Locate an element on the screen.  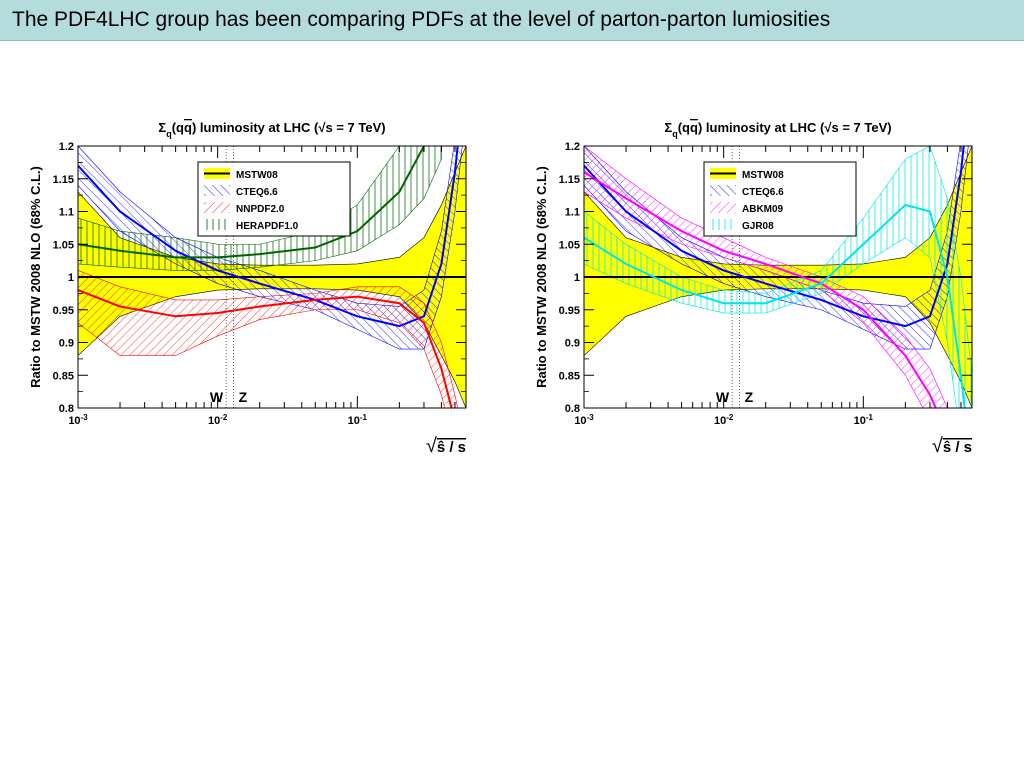
band-abkm09 is located at coordinates (766, 277).